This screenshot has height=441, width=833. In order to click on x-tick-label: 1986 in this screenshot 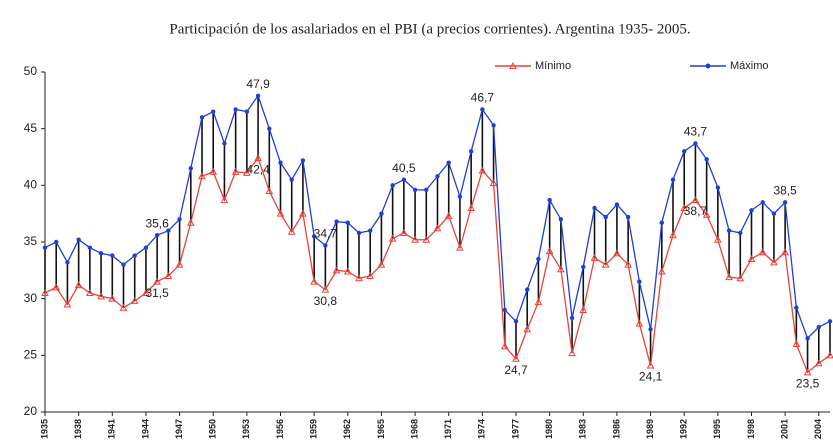, I will do `click(616, 429)`.